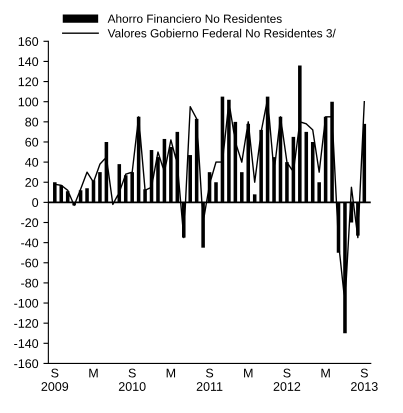 The image size is (403, 413). What do you see at coordinates (29, 243) in the screenshot?
I see `y-tick-label: -40` at bounding box center [29, 243].